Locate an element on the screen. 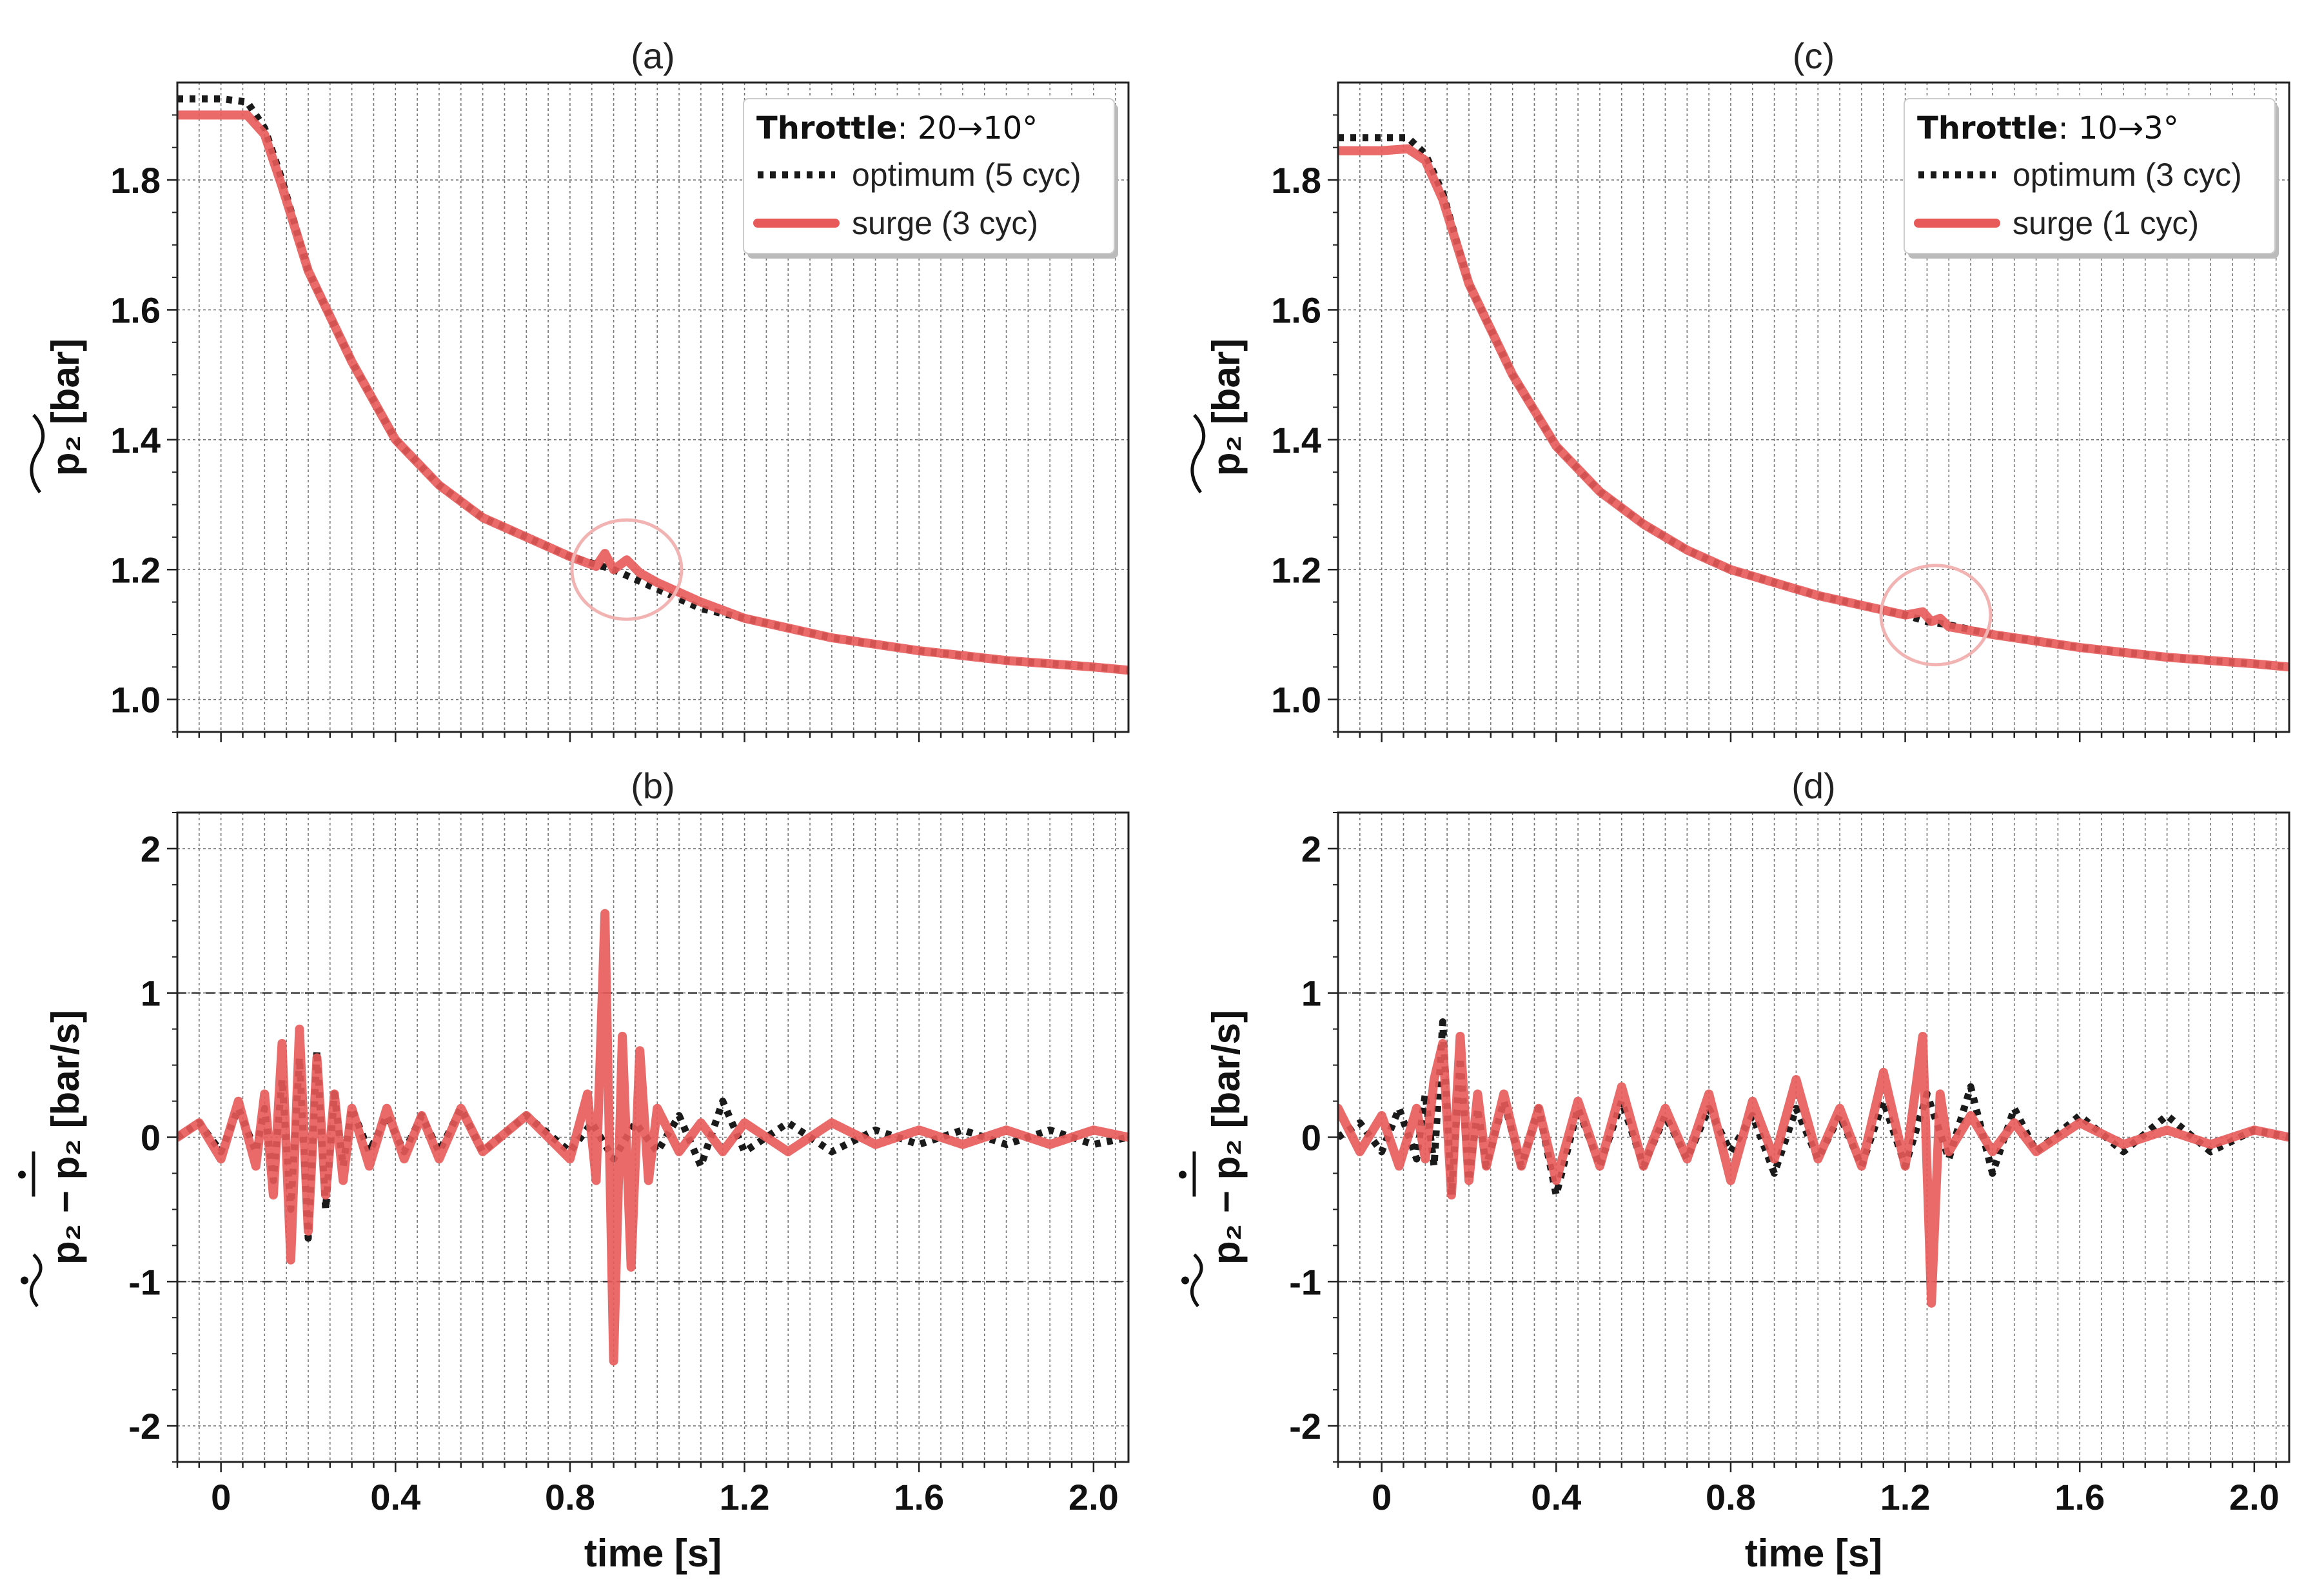 This screenshot has height=1589, width=2324. legend-title-rest: : 10→3° is located at coordinates (2118, 128).